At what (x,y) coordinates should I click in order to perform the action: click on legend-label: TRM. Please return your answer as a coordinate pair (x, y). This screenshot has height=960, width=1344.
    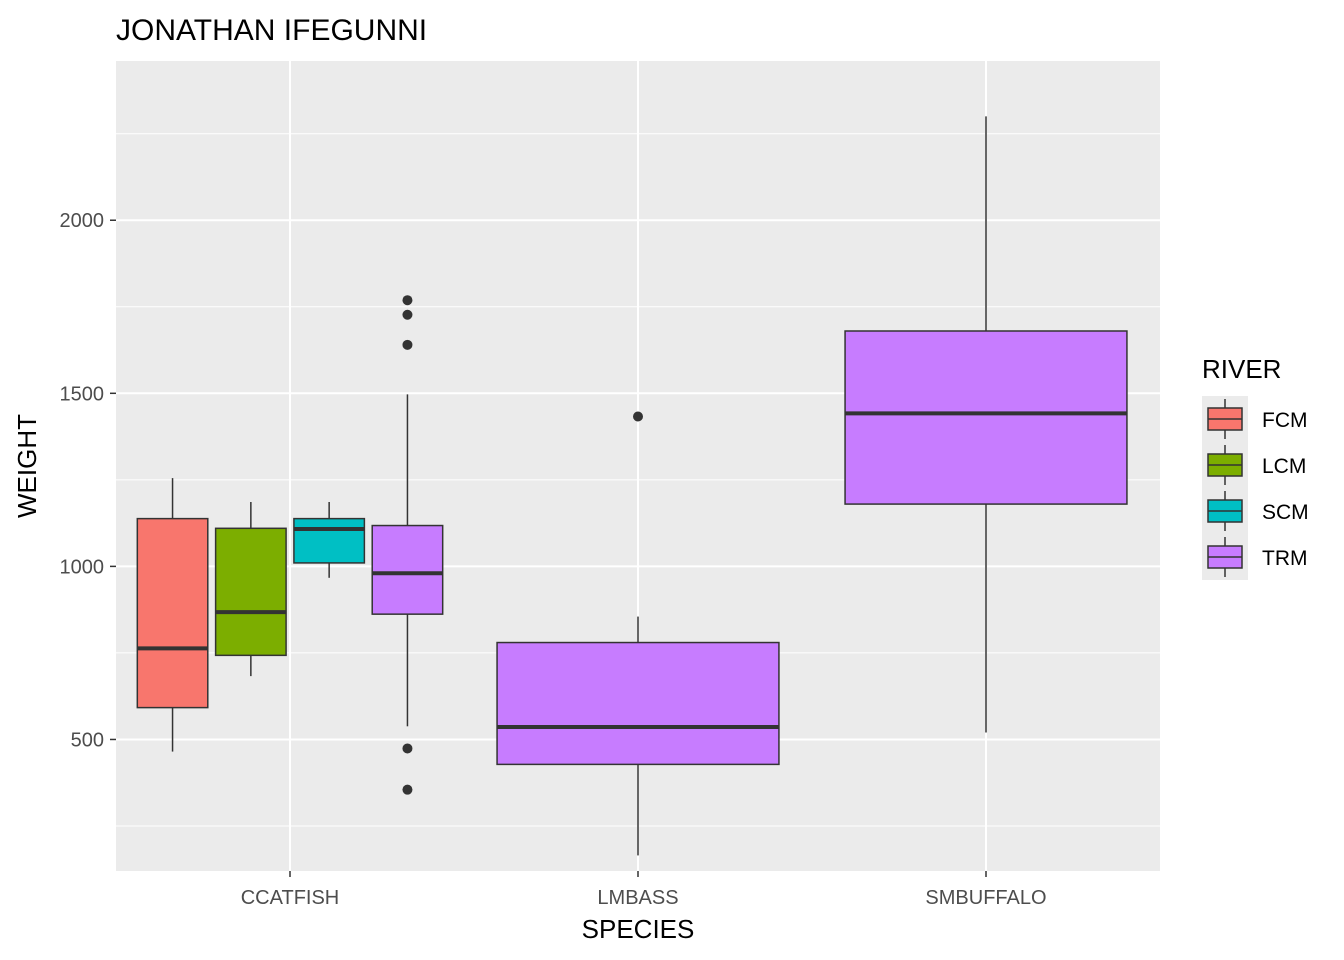
    Looking at the image, I should click on (1285, 558).